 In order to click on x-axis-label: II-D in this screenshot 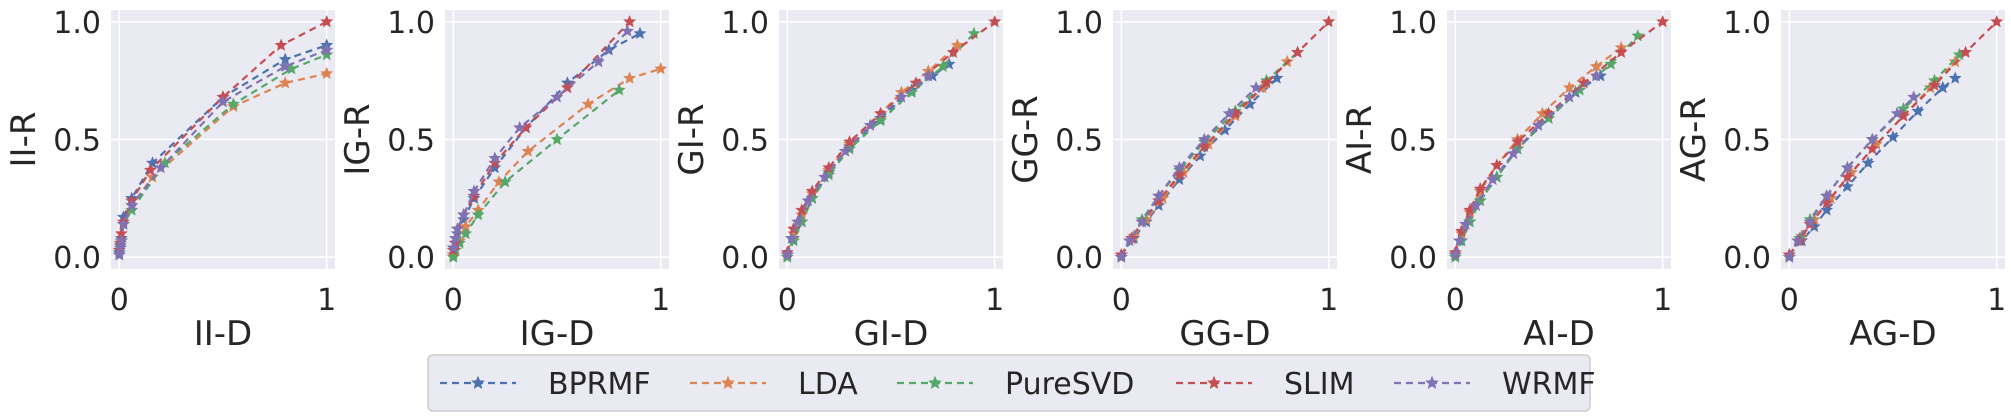, I will do `click(223, 334)`.